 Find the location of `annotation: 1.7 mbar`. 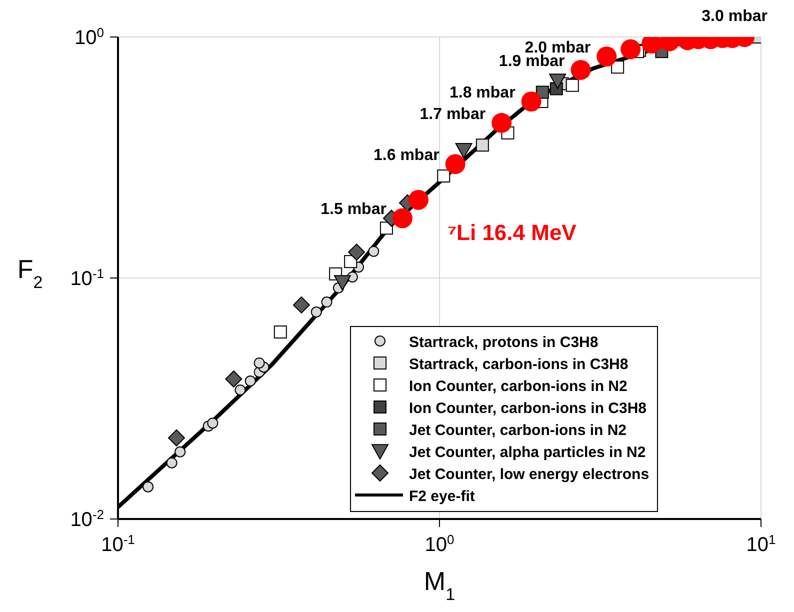

annotation: 1.7 mbar is located at coordinates (453, 114).